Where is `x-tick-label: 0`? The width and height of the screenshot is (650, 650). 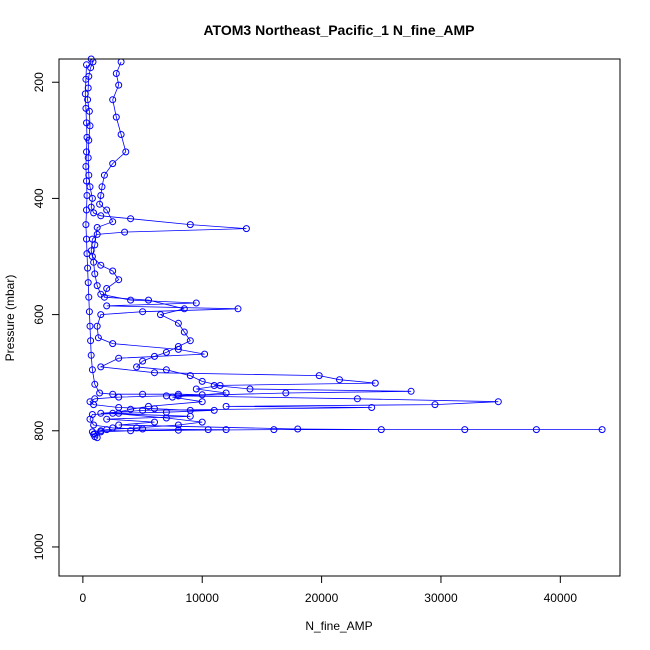
x-tick-label: 0 is located at coordinates (83, 598).